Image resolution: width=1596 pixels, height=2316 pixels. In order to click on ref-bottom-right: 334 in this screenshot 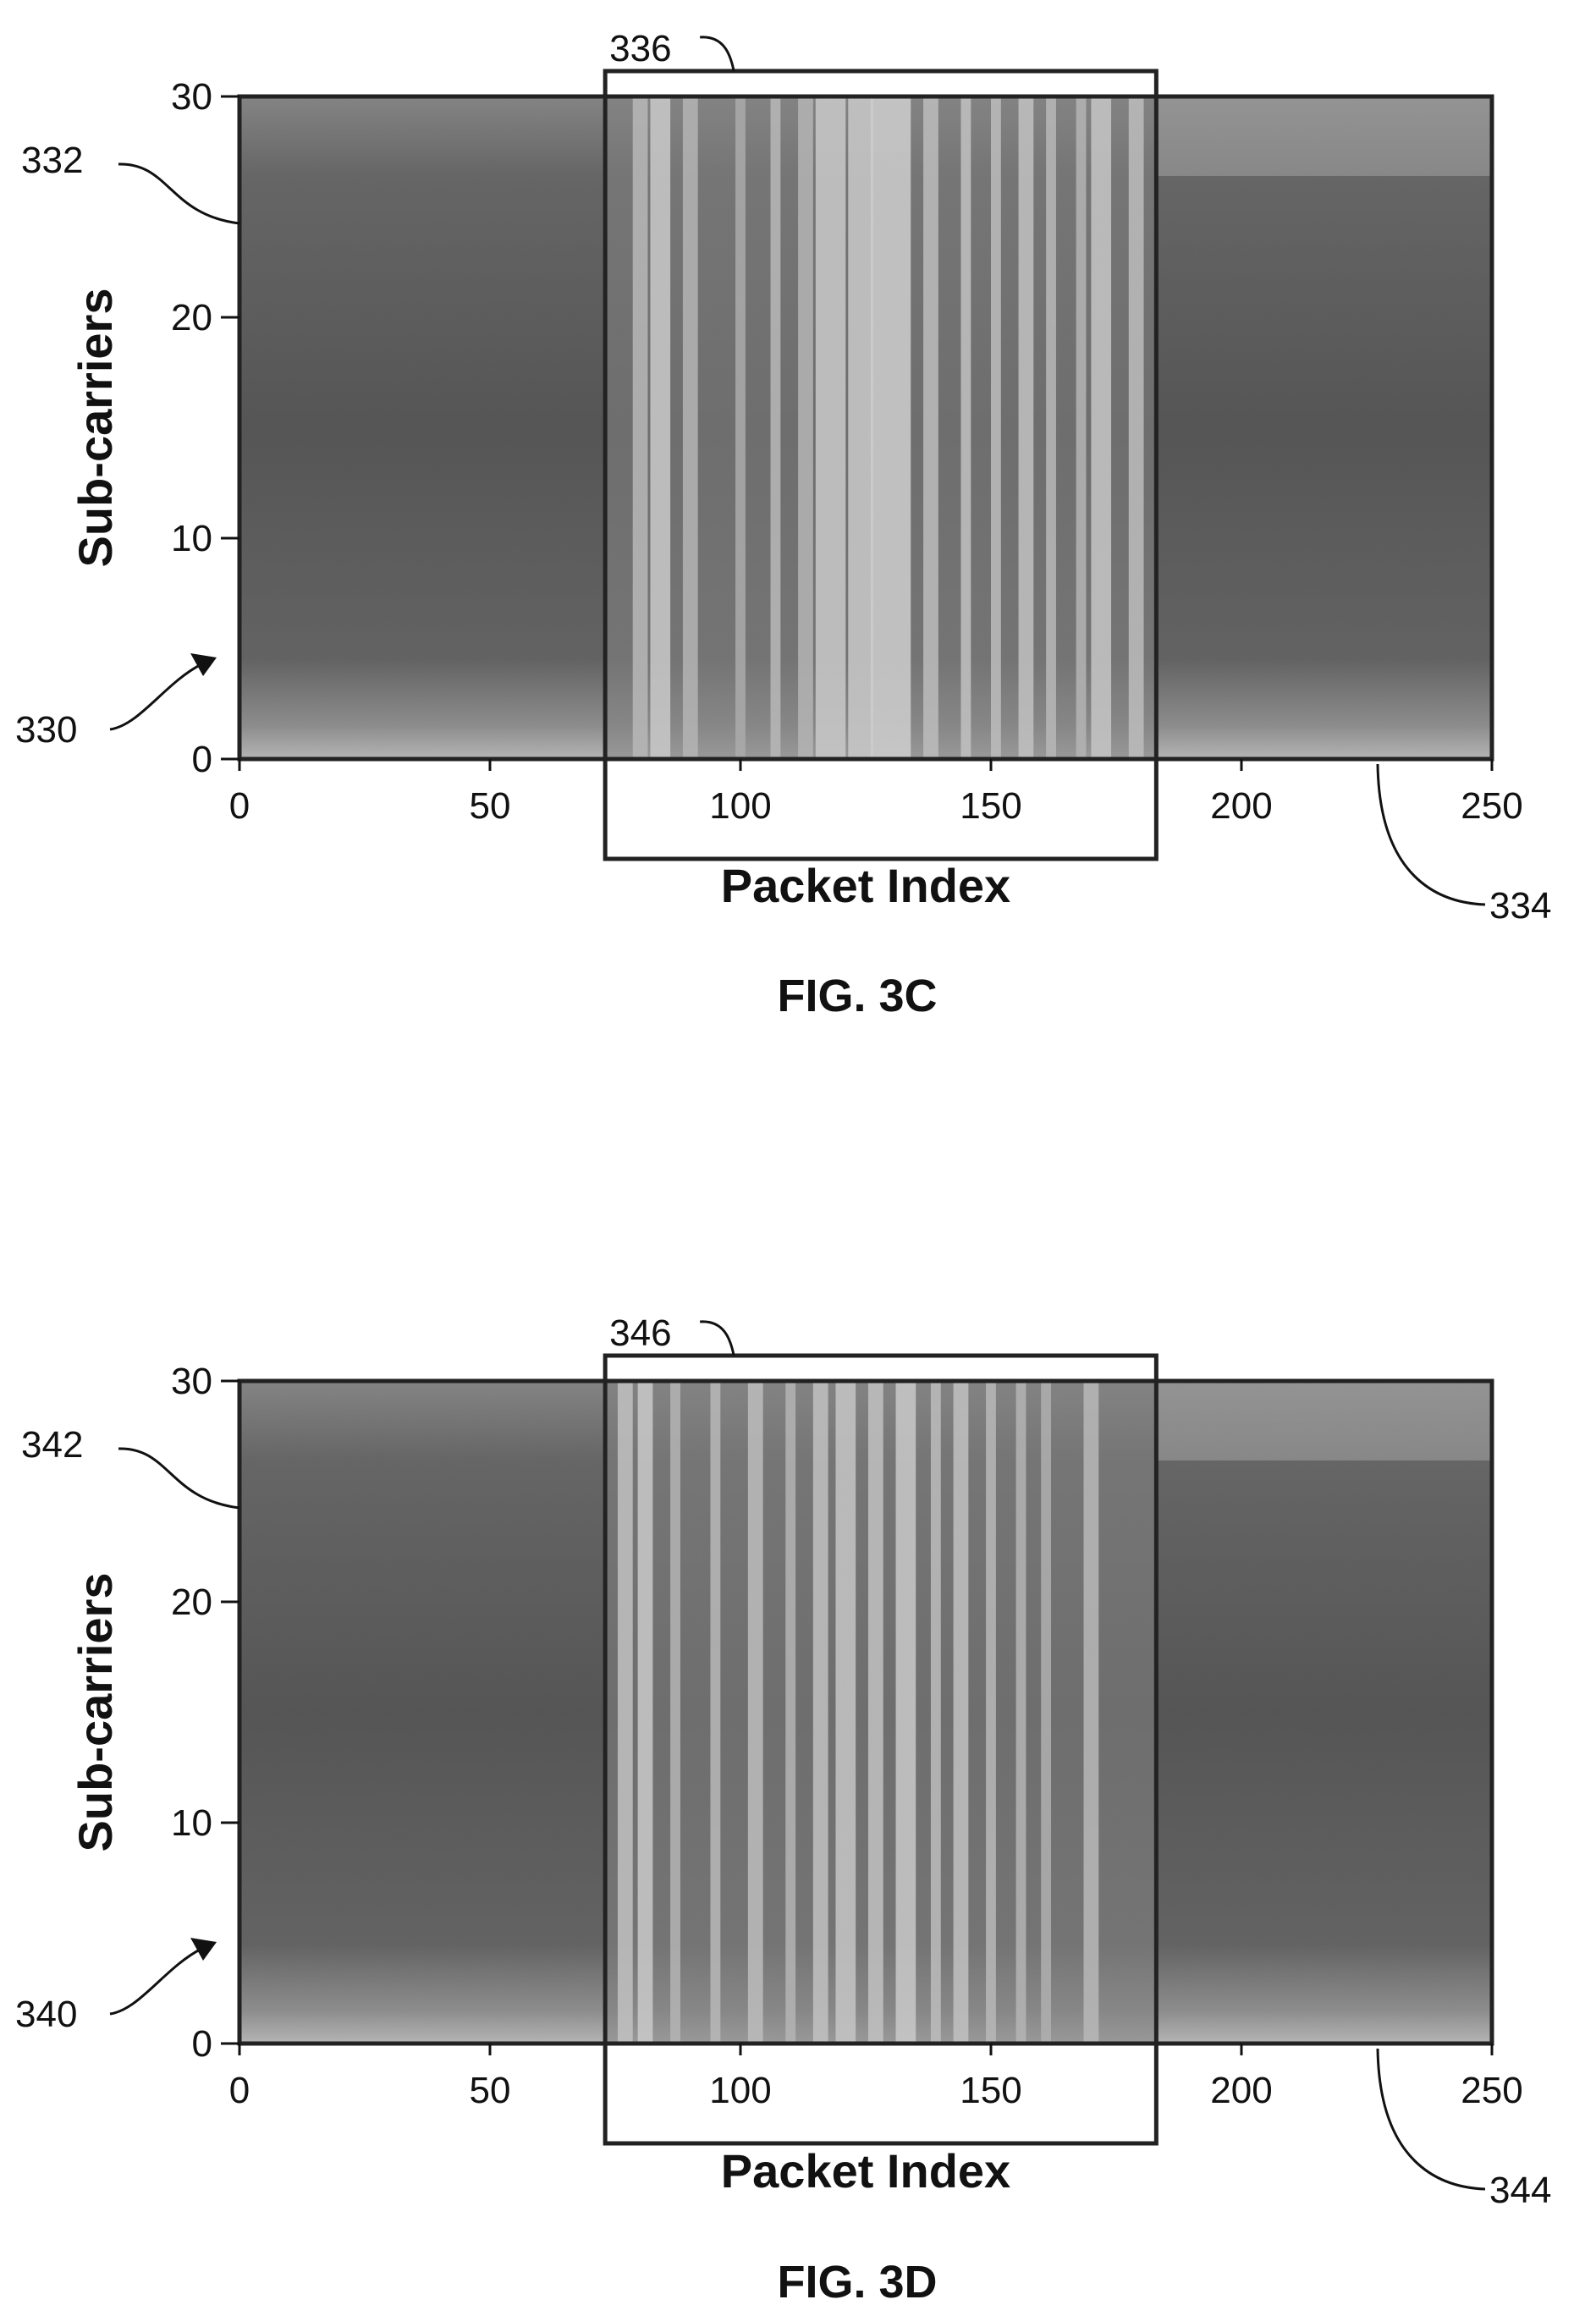, I will do `click(1520, 906)`.